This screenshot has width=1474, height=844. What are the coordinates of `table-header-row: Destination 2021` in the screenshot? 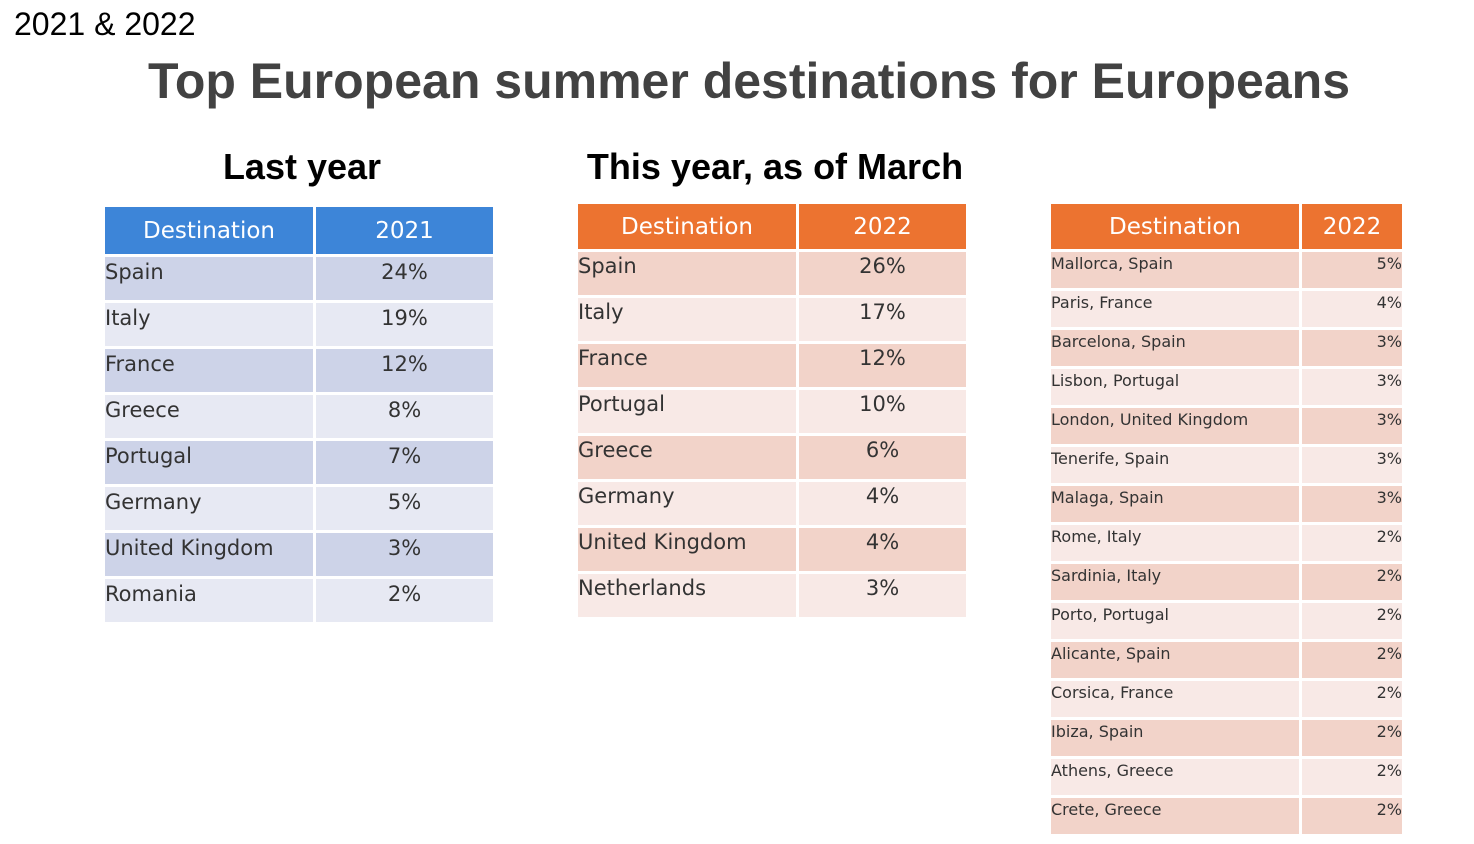 It's located at (299, 230).